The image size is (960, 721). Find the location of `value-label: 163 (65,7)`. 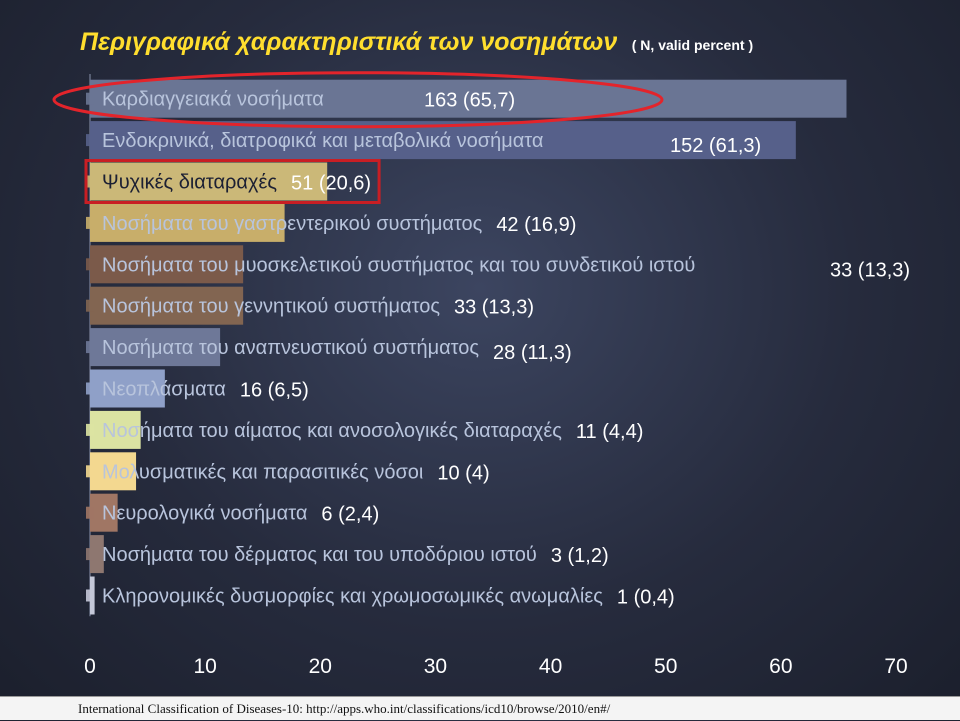

value-label: 163 (65,7) is located at coordinates (469, 101).